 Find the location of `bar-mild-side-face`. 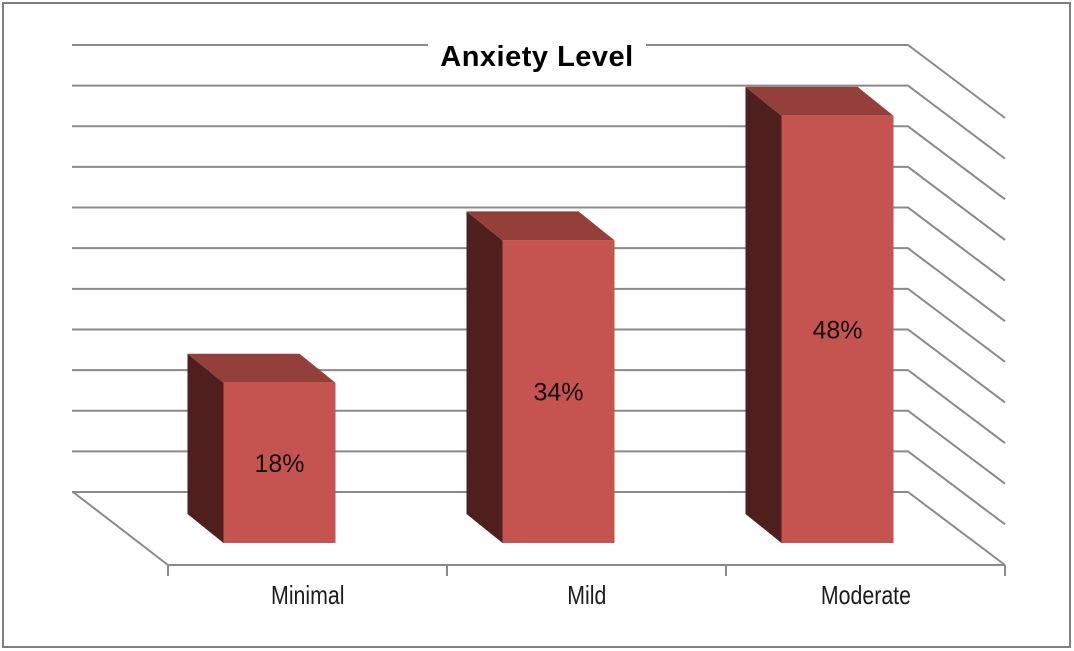

bar-mild-side-face is located at coordinates (484, 377).